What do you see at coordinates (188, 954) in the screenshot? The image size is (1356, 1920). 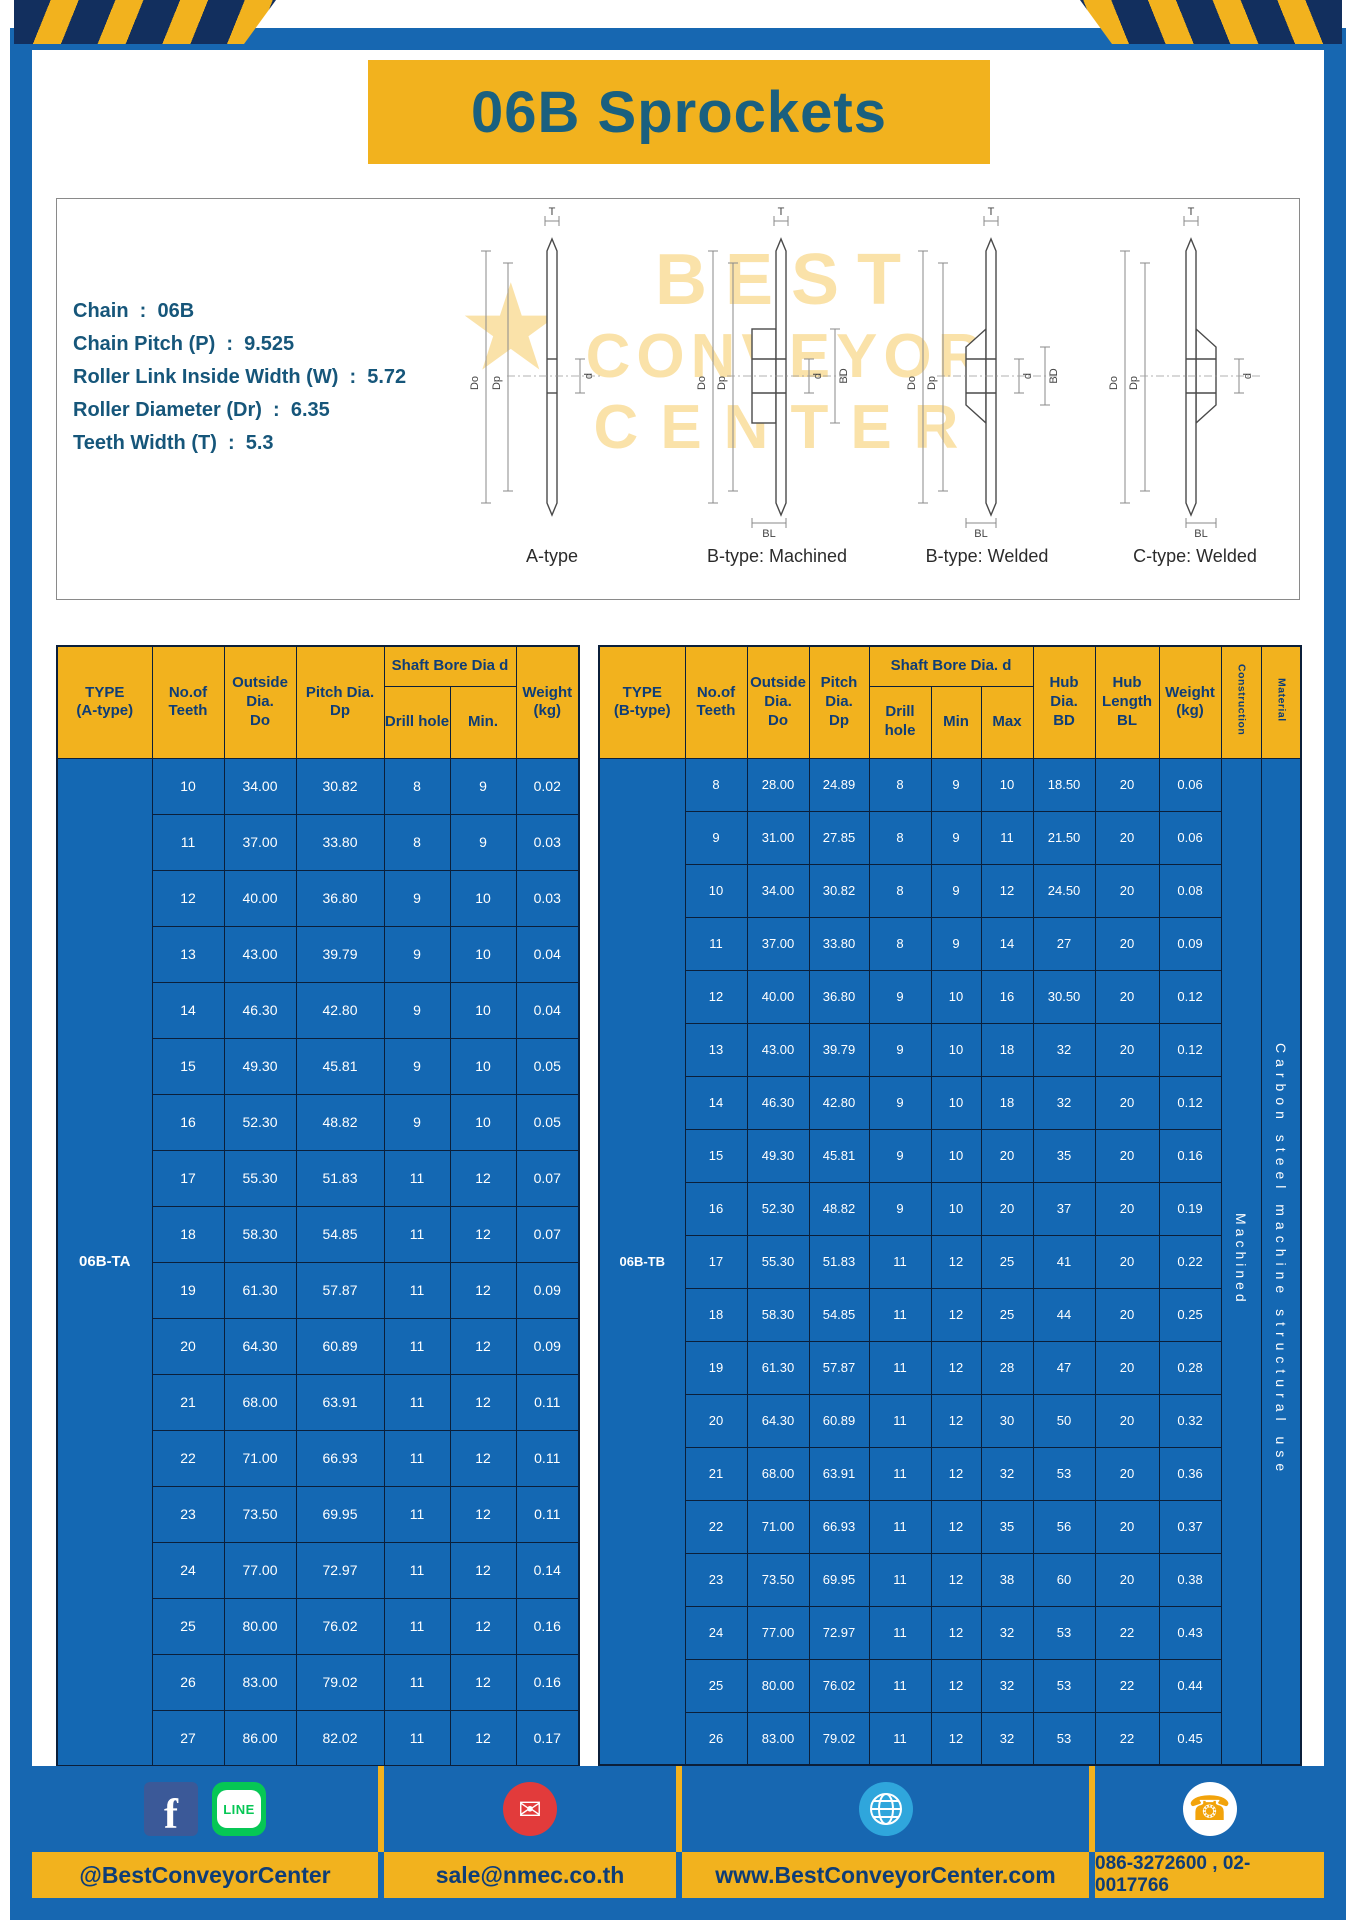 I see `table-cell: 13` at bounding box center [188, 954].